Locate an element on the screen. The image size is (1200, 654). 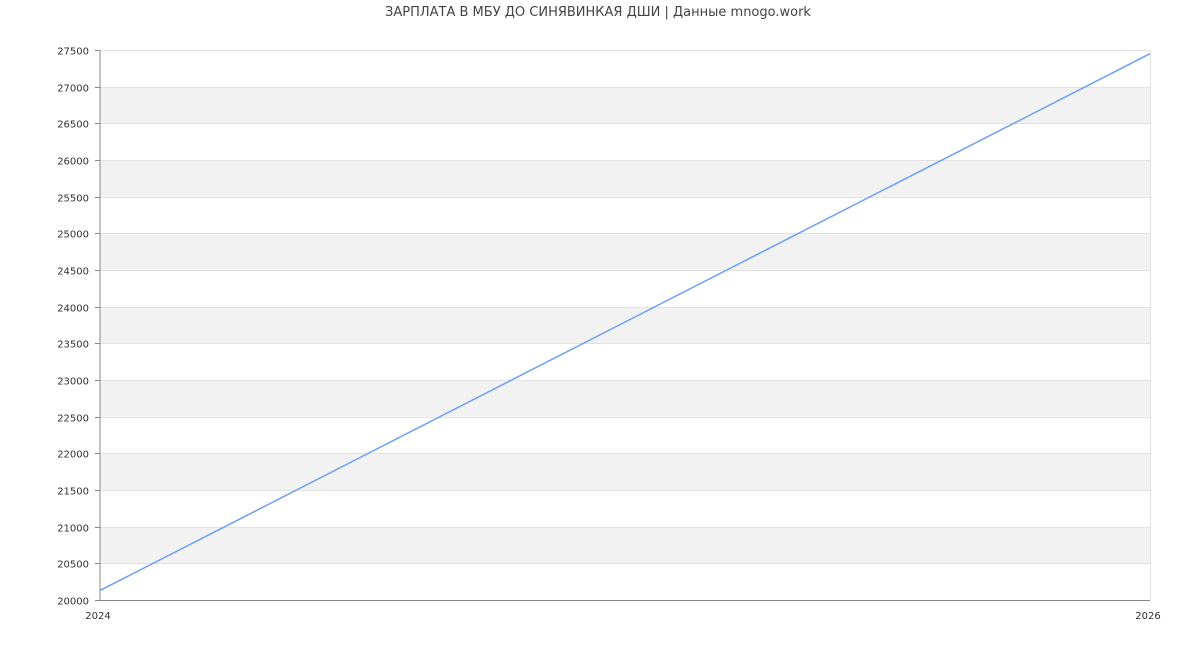
y-tick-label: 24500 is located at coordinates (73, 272).